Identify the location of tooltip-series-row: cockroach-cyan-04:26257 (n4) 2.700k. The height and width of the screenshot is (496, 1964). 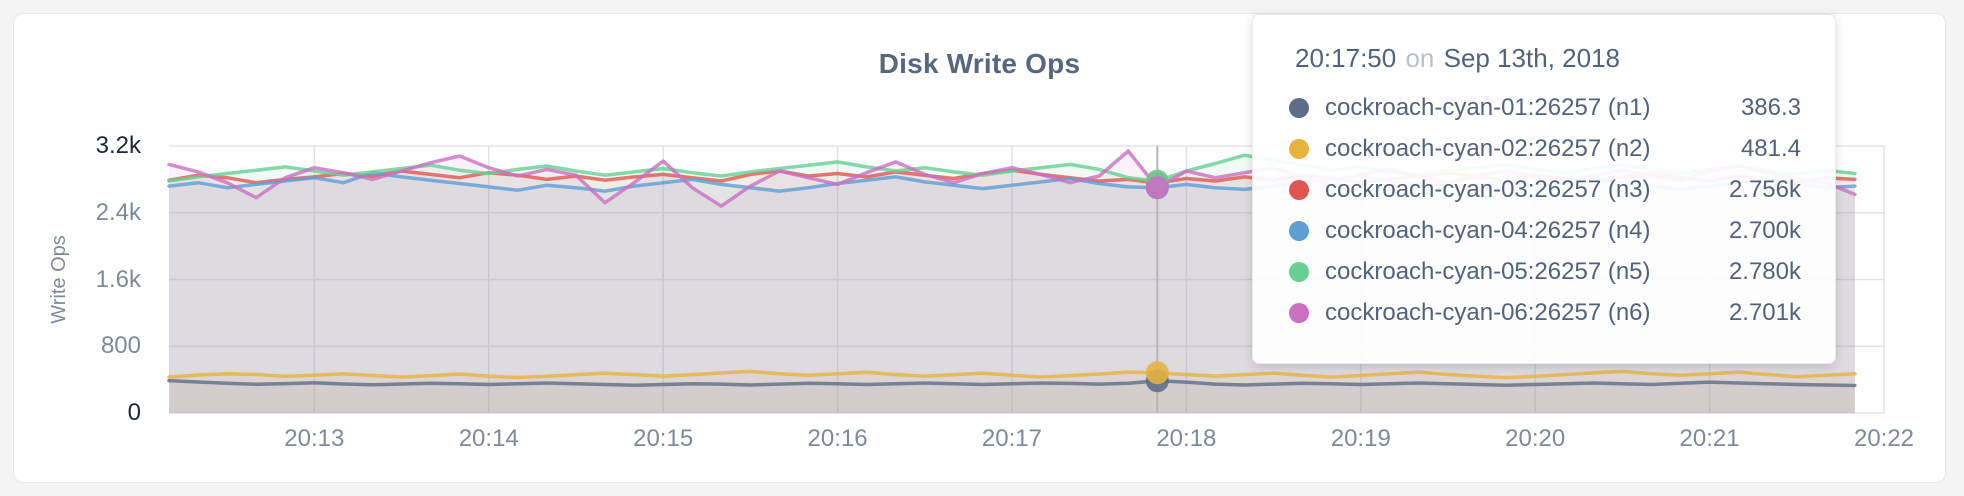
(1545, 230).